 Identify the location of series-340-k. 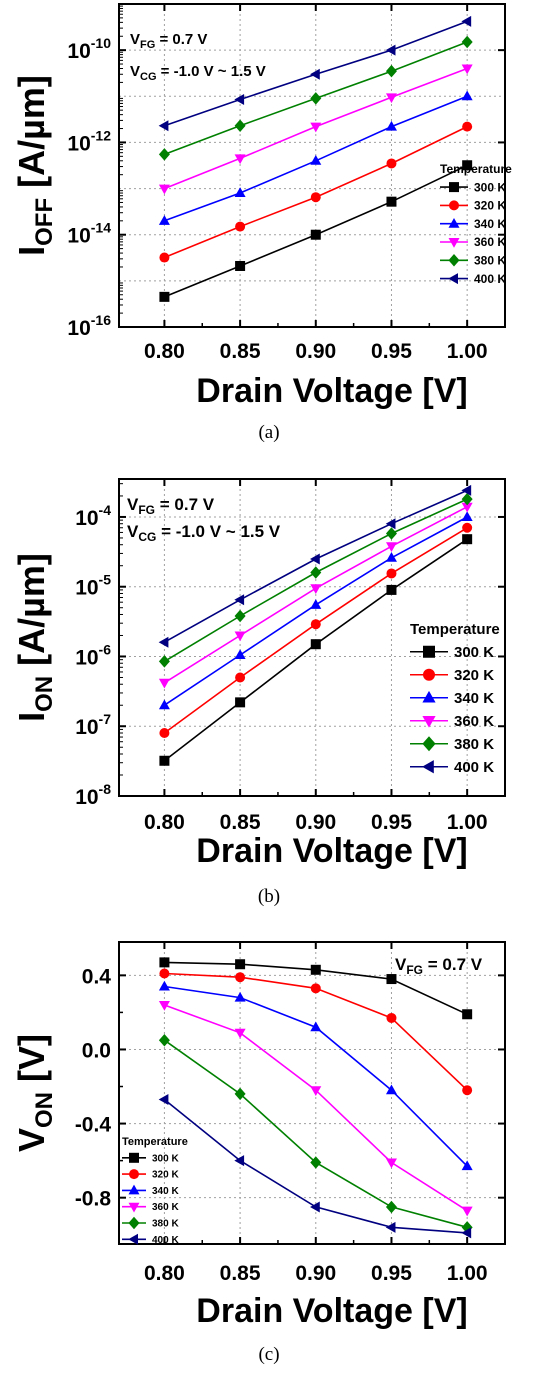
(315, 157).